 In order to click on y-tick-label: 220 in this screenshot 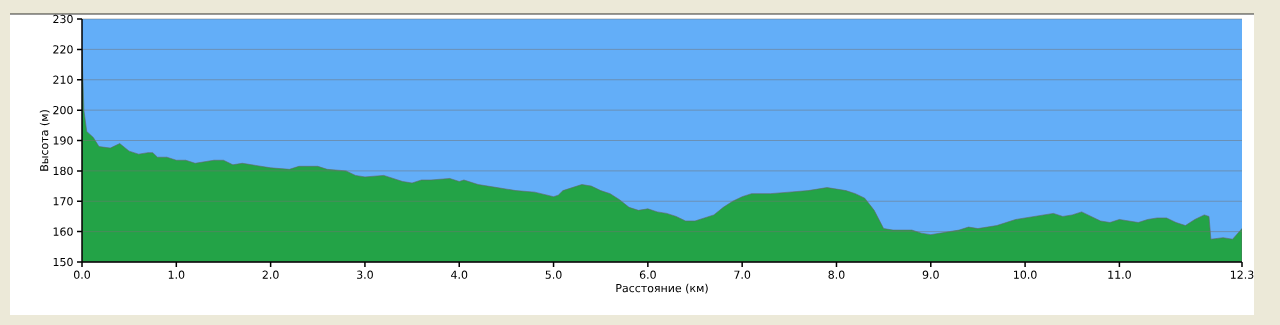, I will do `click(63, 49)`.